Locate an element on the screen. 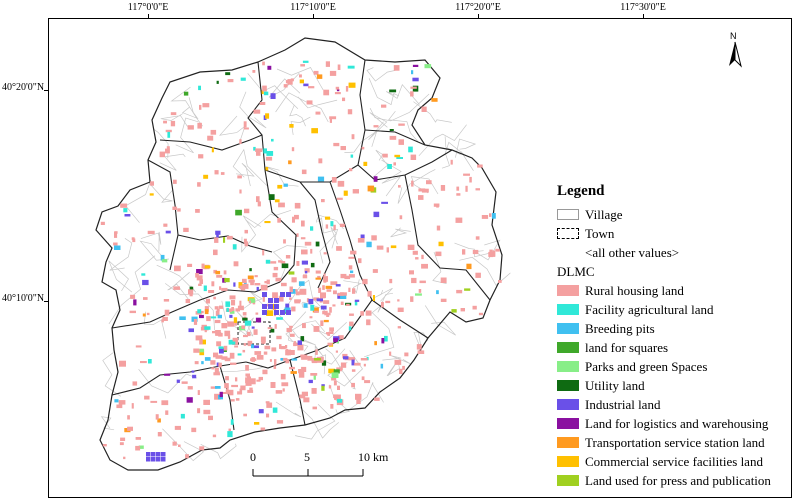 This screenshot has width=796, height=504. legend-label: Commercial service facilities land is located at coordinates (674, 461).